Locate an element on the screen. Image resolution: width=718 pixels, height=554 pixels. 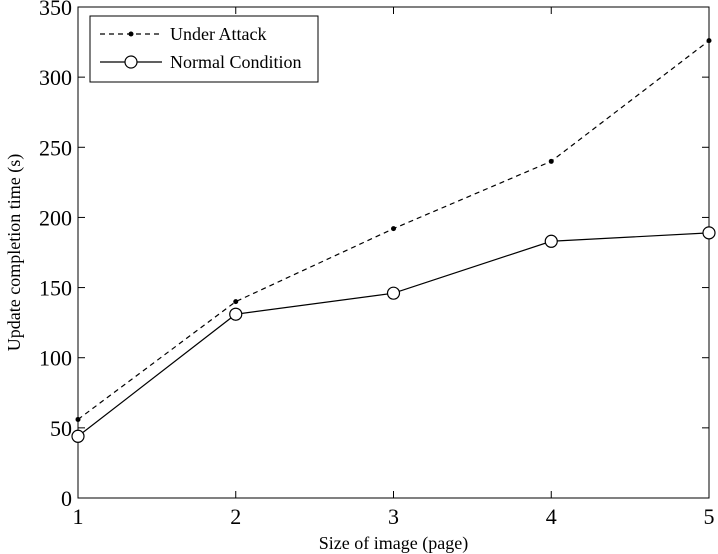
legend-marker-normal-condition is located at coordinates (131, 62).